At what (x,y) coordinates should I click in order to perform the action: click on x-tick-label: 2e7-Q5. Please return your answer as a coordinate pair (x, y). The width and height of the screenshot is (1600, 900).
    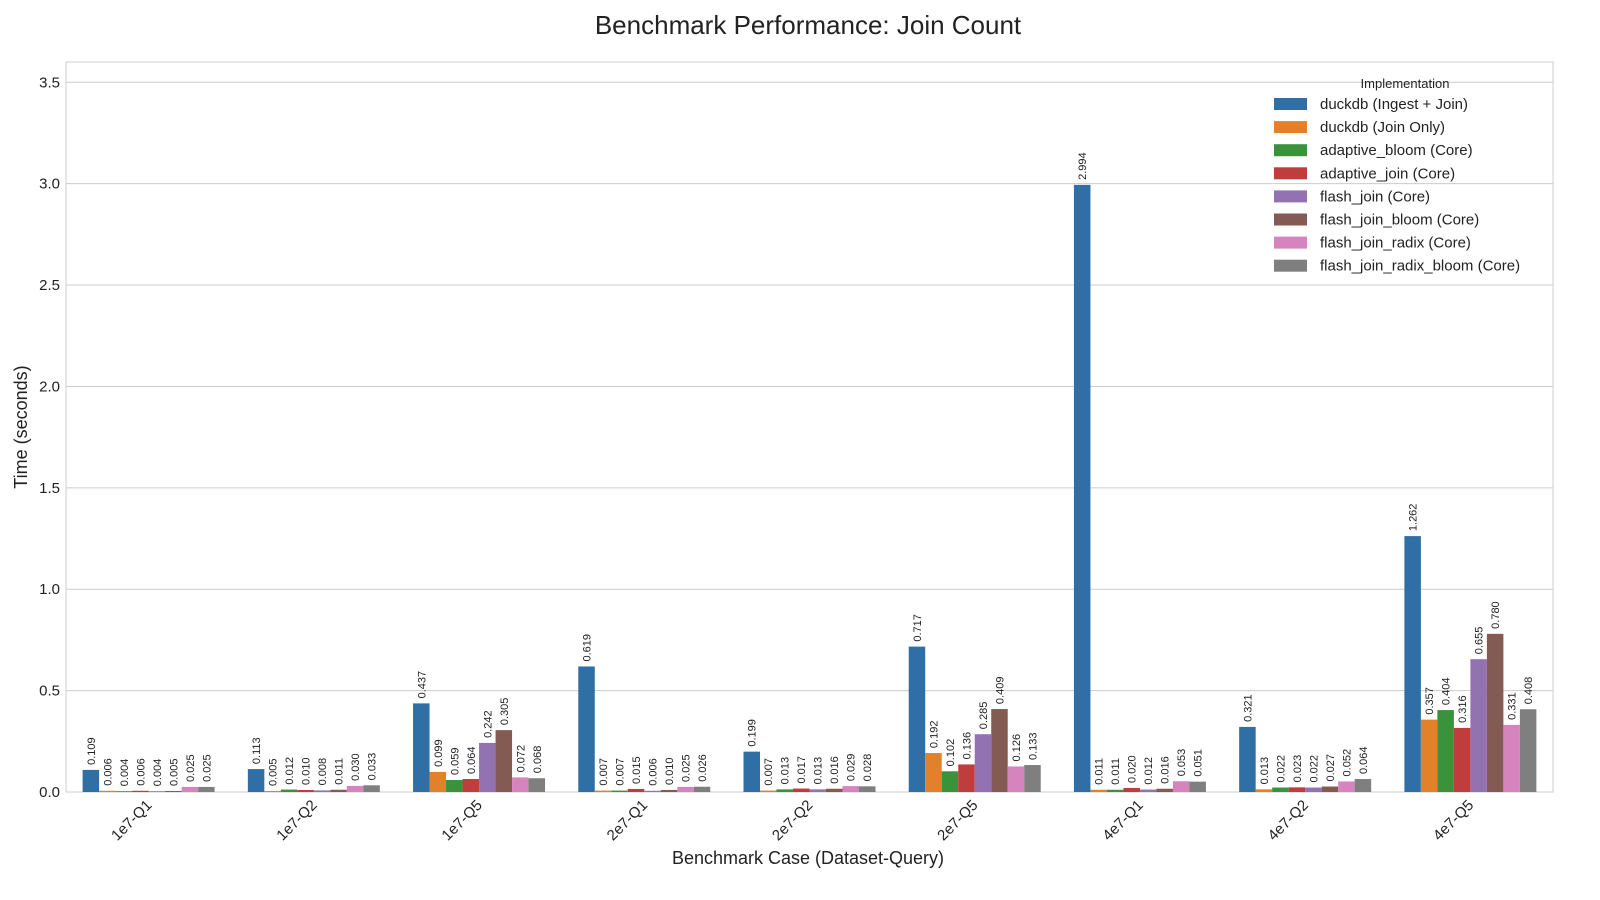
    Looking at the image, I should click on (957, 820).